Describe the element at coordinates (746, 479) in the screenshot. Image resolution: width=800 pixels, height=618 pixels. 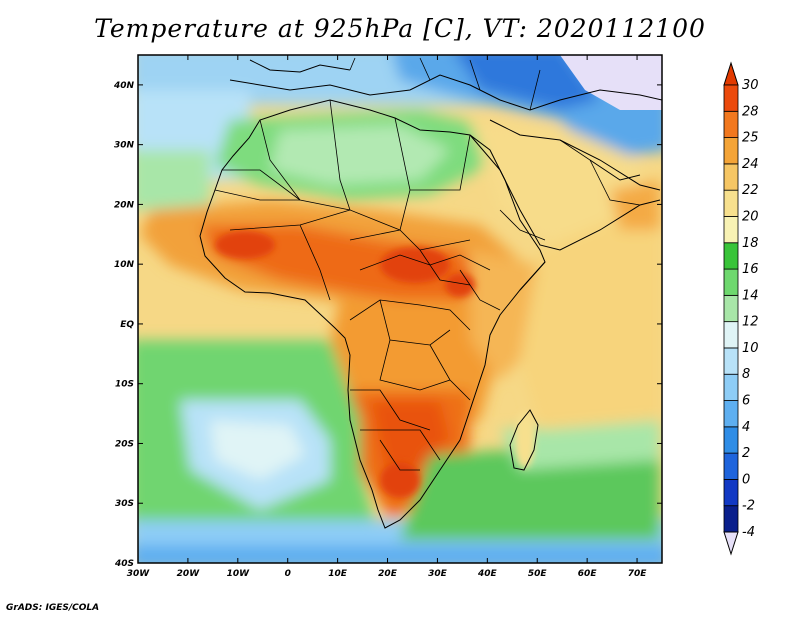
I see `colorbar-label: 0` at that location.